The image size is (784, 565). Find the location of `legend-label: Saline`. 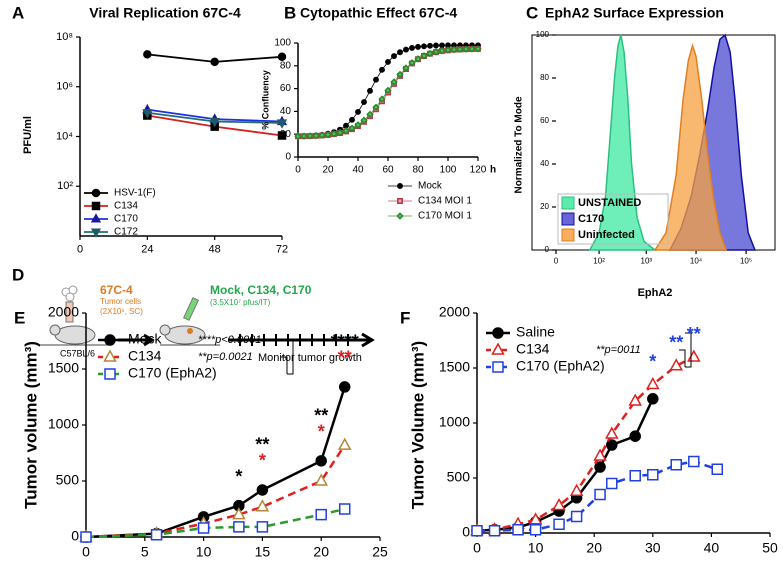

legend-label: Saline is located at coordinates (535, 332).